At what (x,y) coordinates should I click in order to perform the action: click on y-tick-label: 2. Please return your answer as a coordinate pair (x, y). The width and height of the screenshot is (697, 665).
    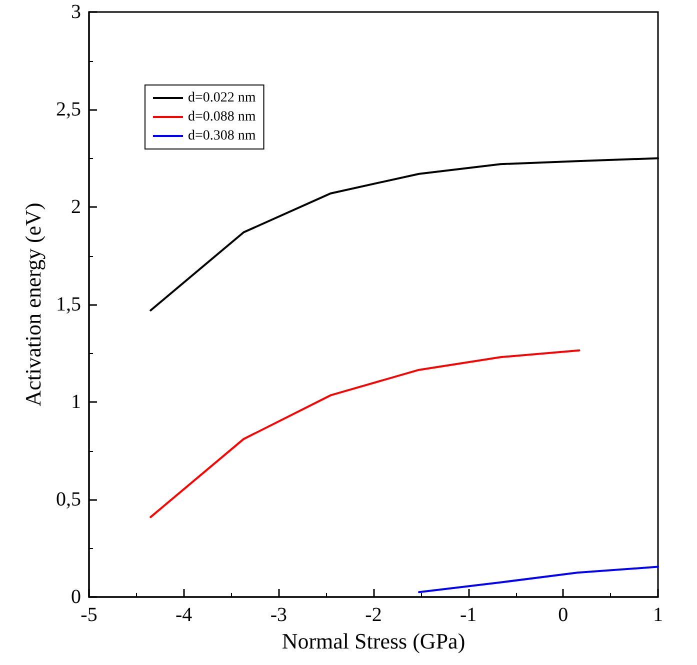
    Looking at the image, I should click on (76, 207).